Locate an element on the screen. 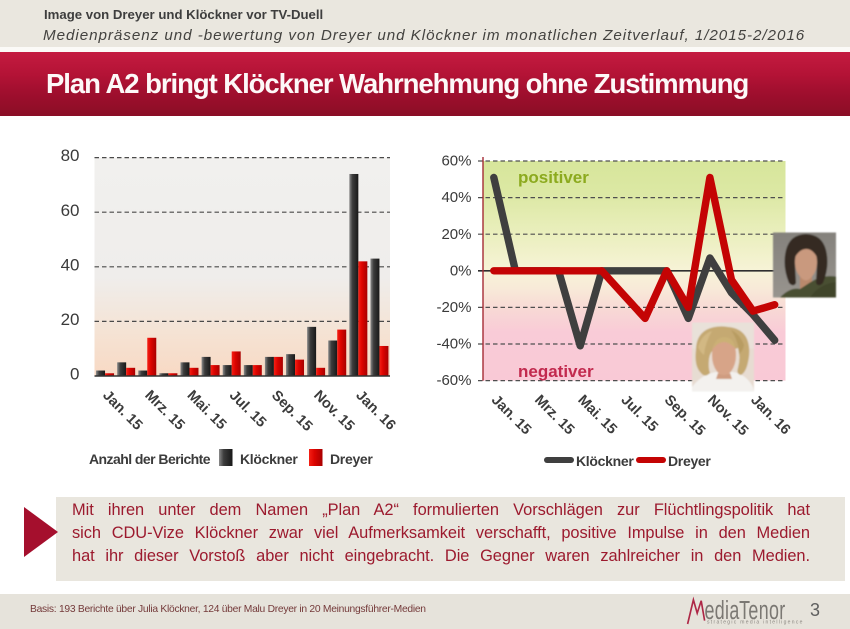 The height and width of the screenshot is (629, 850). svg-text: positiver is located at coordinates (553, 177).